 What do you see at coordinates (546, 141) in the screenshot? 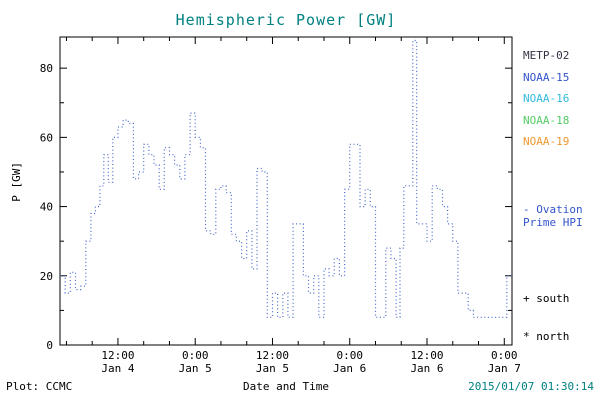
I see `legend-item-noaa19: NOAA-19` at bounding box center [546, 141].